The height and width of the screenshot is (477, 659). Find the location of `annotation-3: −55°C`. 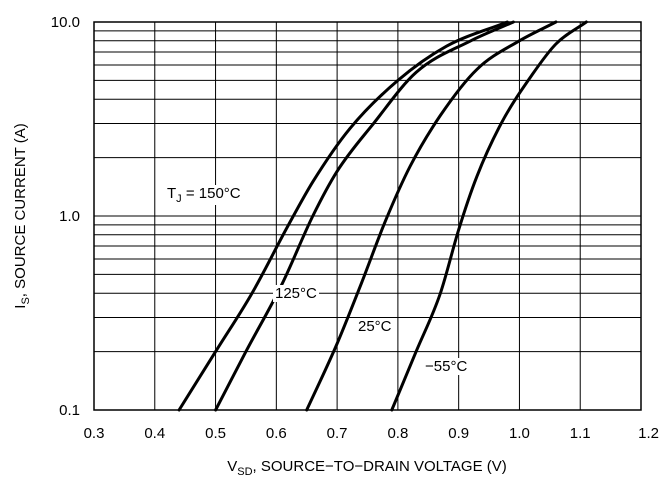

annotation-3: −55°C is located at coordinates (446, 366).